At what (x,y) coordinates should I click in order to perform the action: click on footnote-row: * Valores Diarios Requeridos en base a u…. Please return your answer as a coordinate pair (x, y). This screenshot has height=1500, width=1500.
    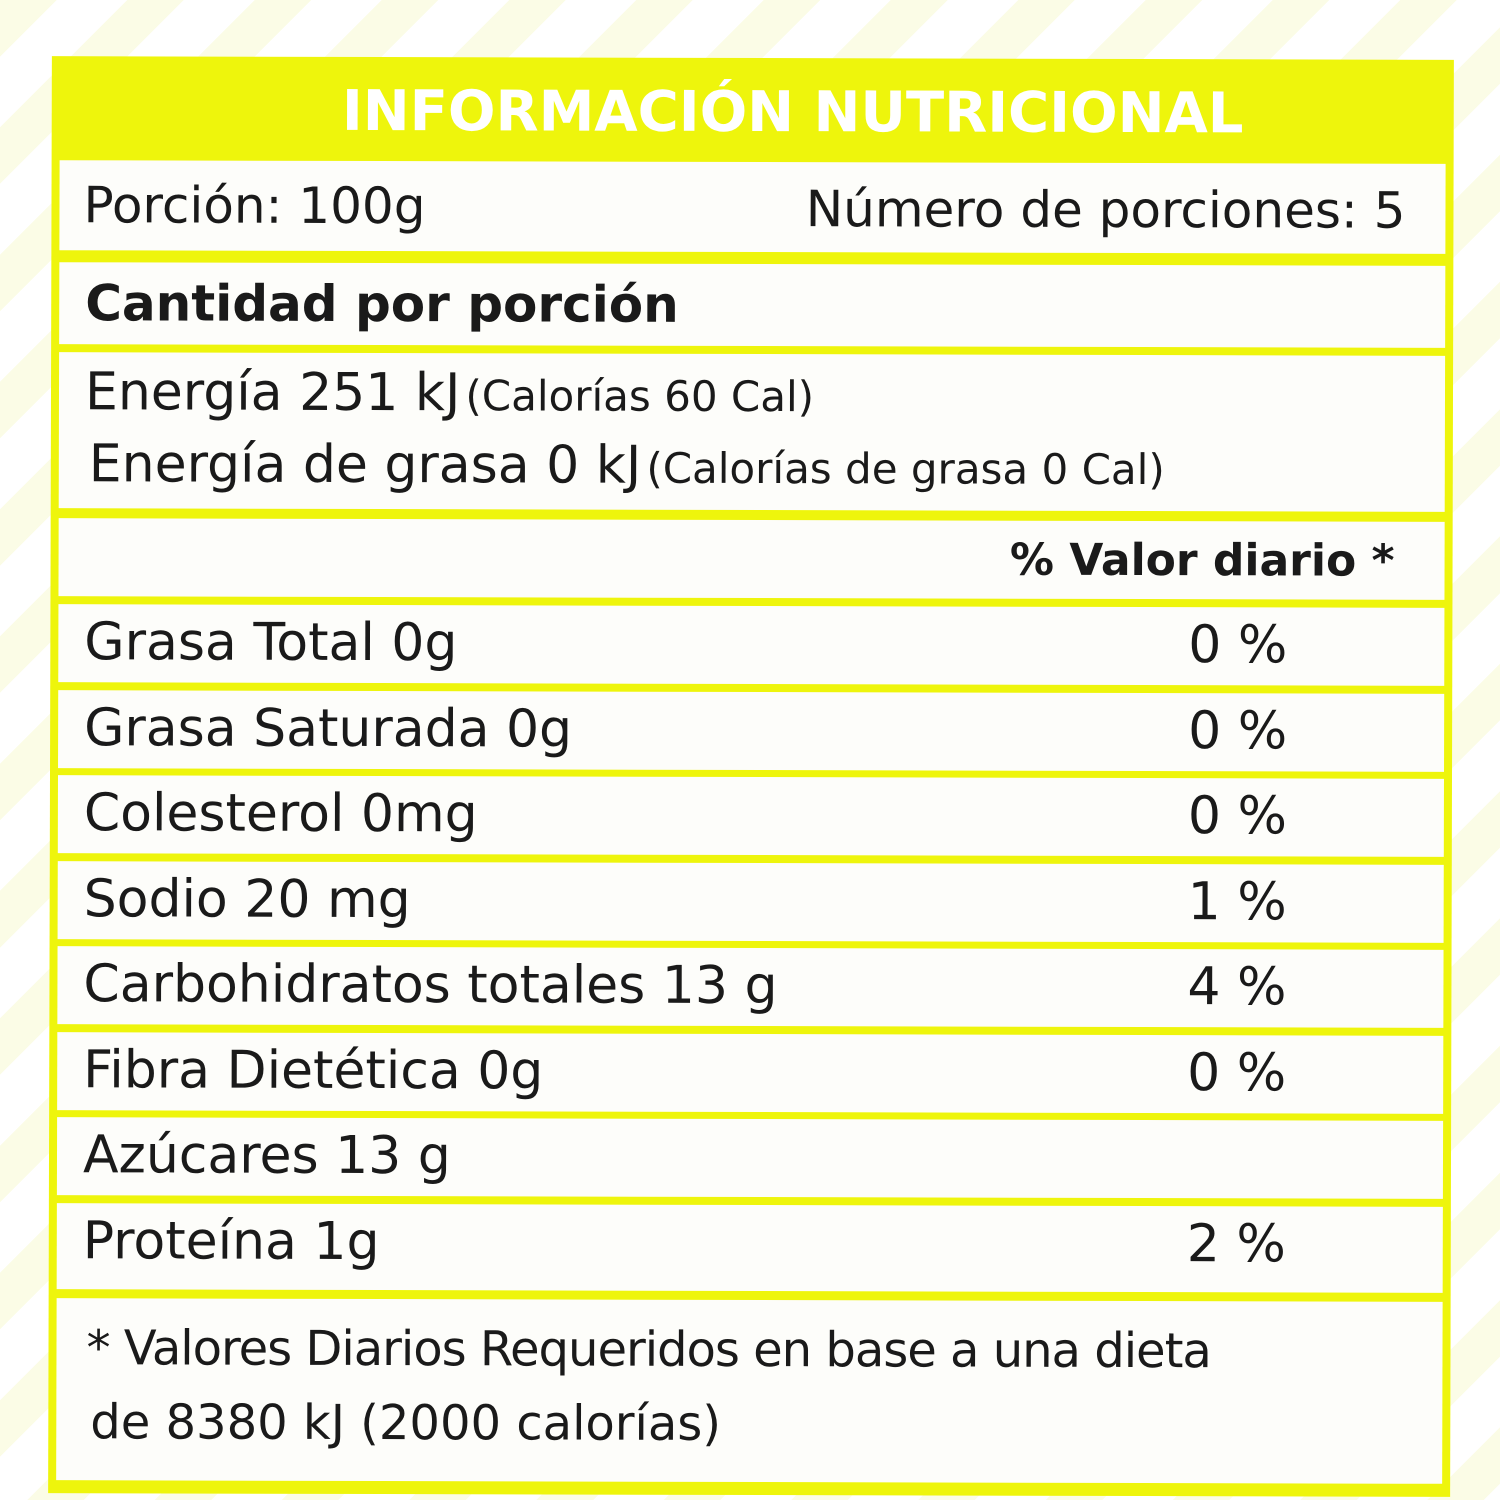
    Looking at the image, I should click on (749, 1391).